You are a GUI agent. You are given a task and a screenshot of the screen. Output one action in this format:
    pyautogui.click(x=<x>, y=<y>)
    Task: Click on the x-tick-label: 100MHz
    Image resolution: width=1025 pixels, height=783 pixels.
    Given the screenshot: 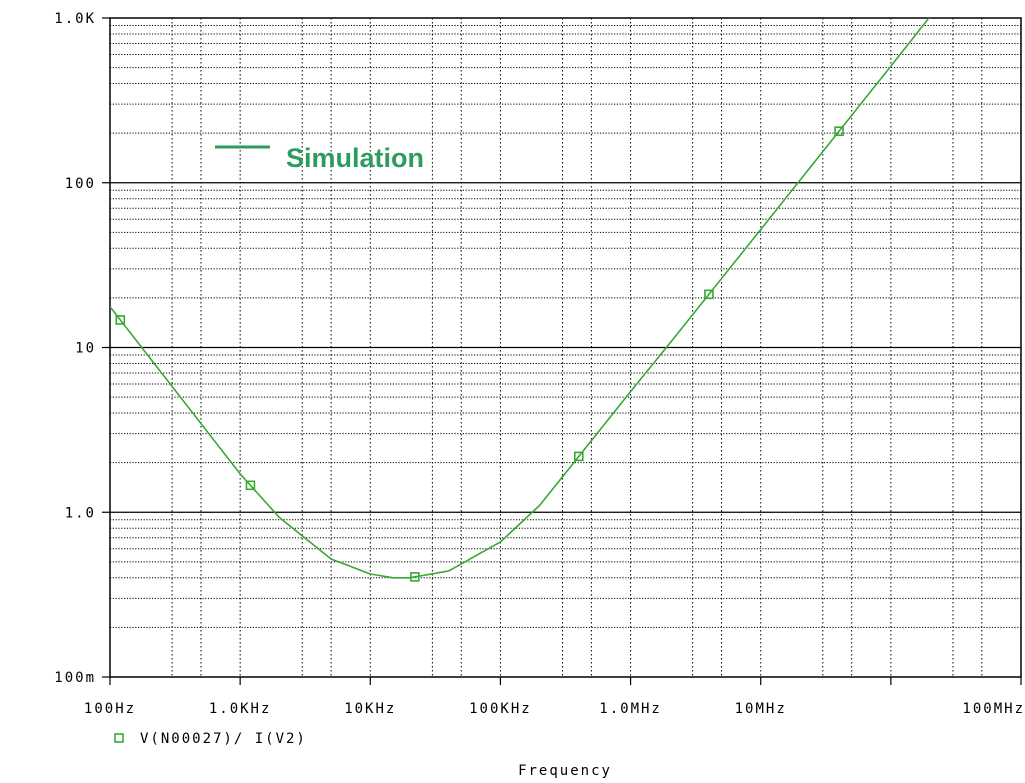 What is the action you would take?
    pyautogui.click(x=993, y=709)
    